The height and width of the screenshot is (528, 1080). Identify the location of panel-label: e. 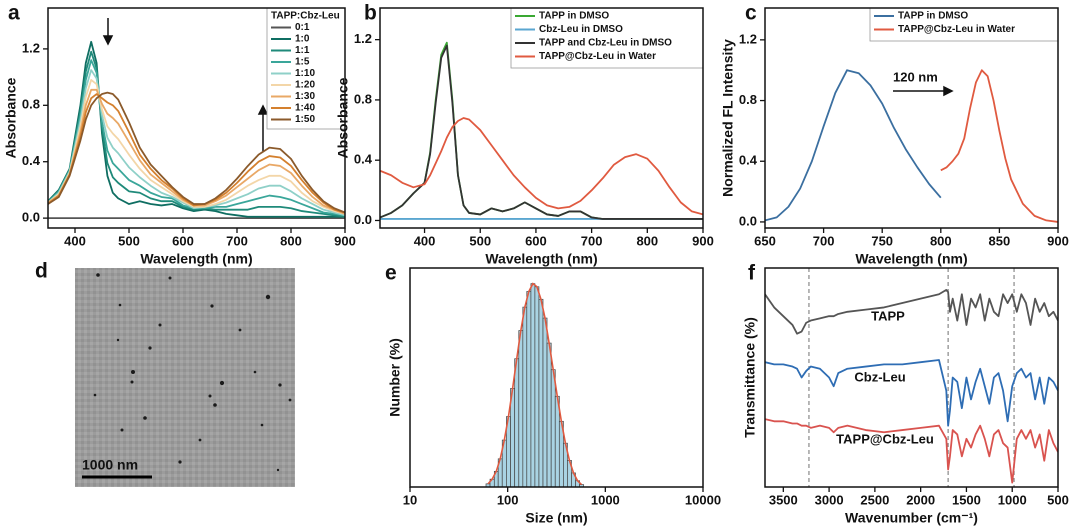
(391, 273).